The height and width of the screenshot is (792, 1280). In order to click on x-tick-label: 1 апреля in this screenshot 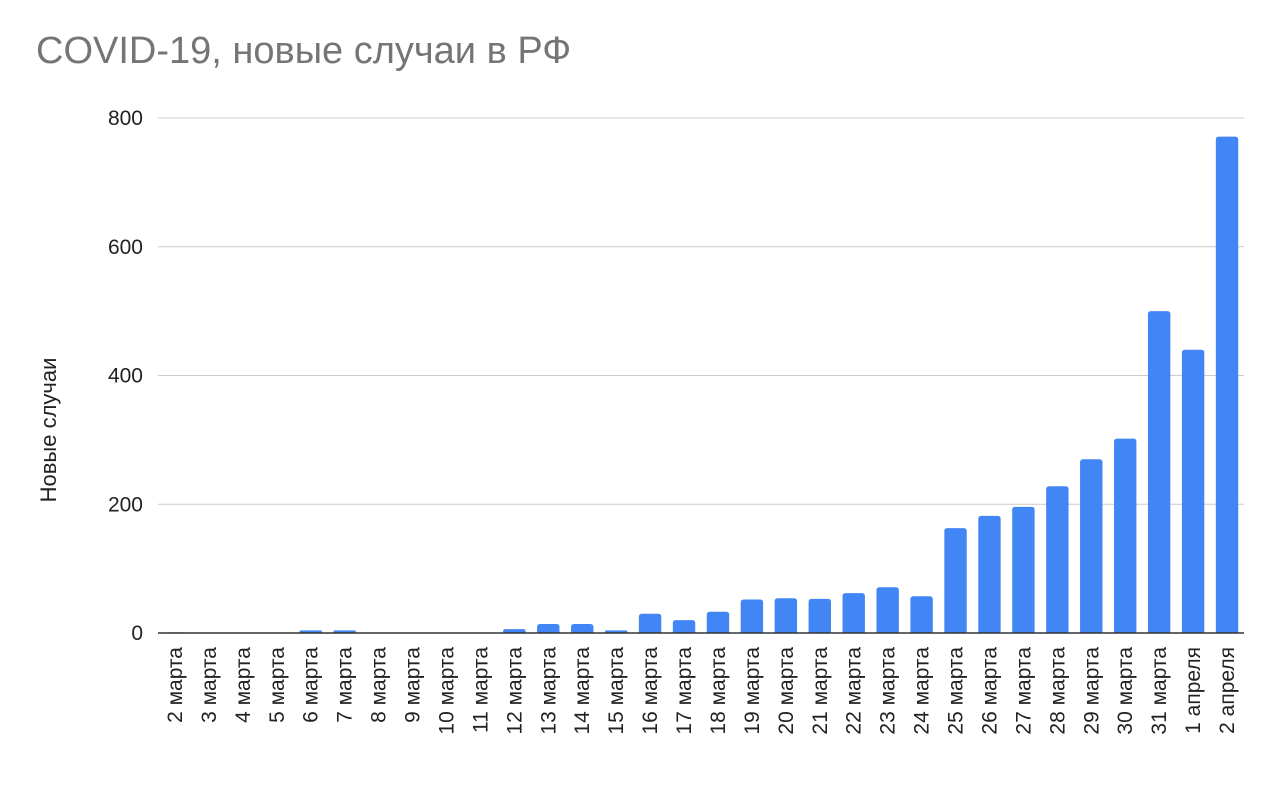, I will do `click(1193, 690)`.